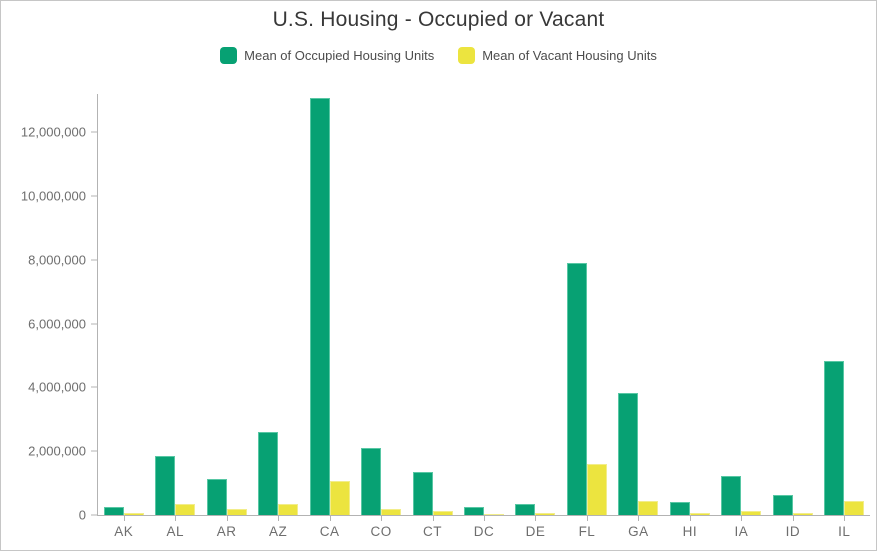 The image size is (877, 551). What do you see at coordinates (535, 304) in the screenshot?
I see `bar-pair-de` at bounding box center [535, 304].